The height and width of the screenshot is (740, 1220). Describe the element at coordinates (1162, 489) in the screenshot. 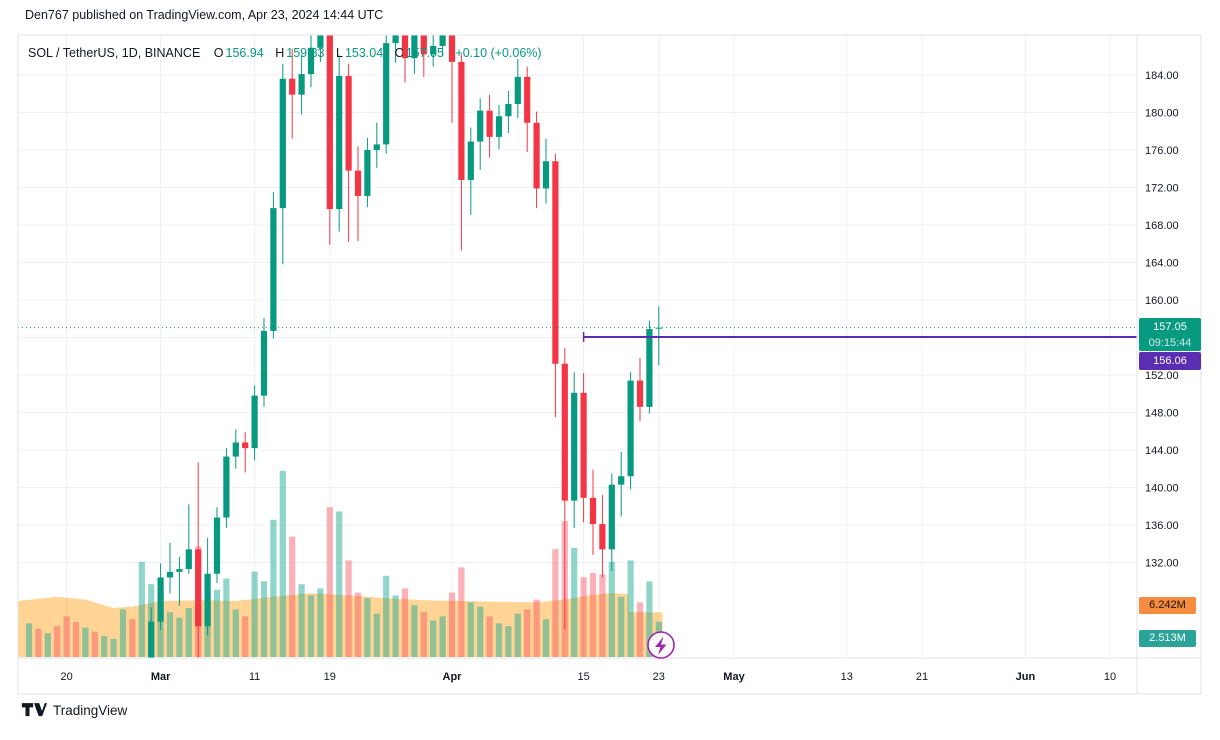

I see `price-axis-label: 140.00` at that location.